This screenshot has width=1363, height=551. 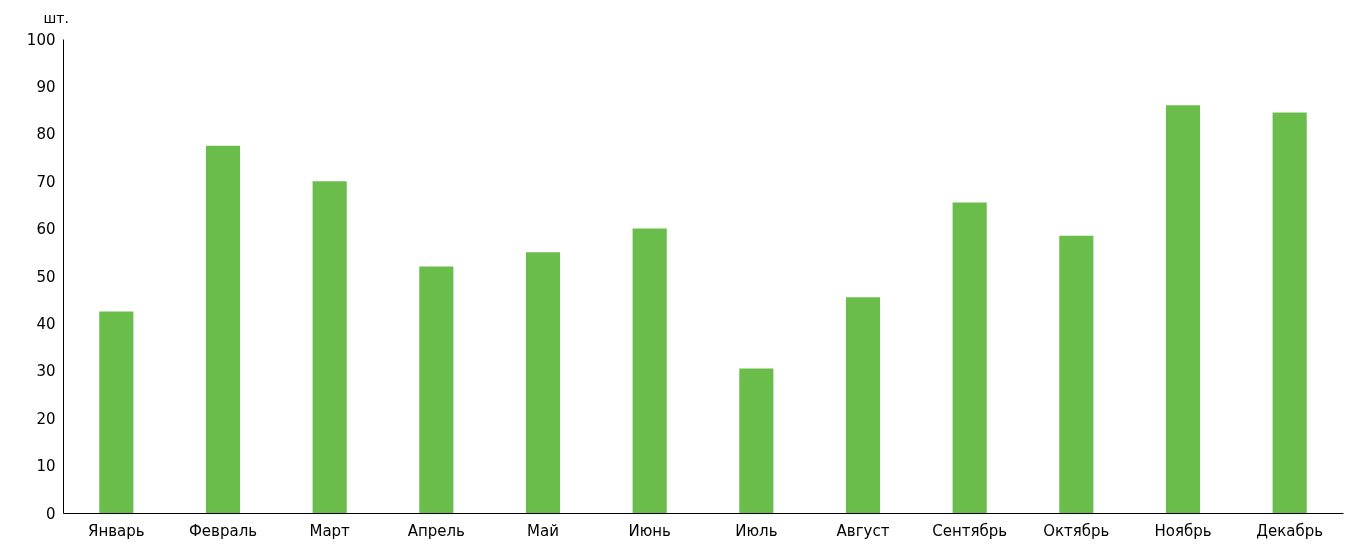 What do you see at coordinates (41, 39) in the screenshot?
I see `y-tick-label: 100` at bounding box center [41, 39].